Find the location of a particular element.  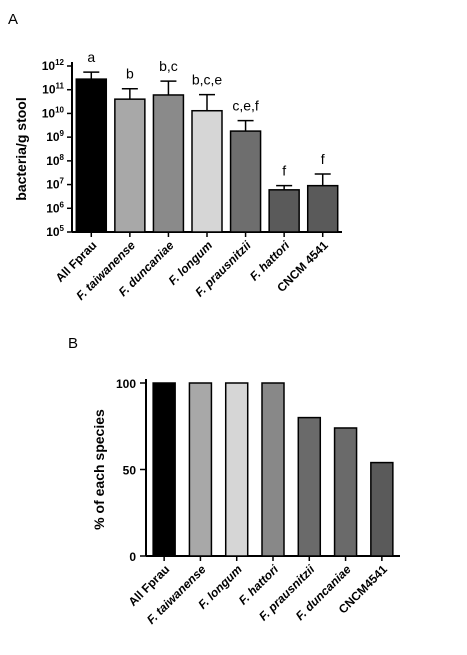

panel-a-ytick-label-6: 10¹¹ is located at coordinates (53, 89).